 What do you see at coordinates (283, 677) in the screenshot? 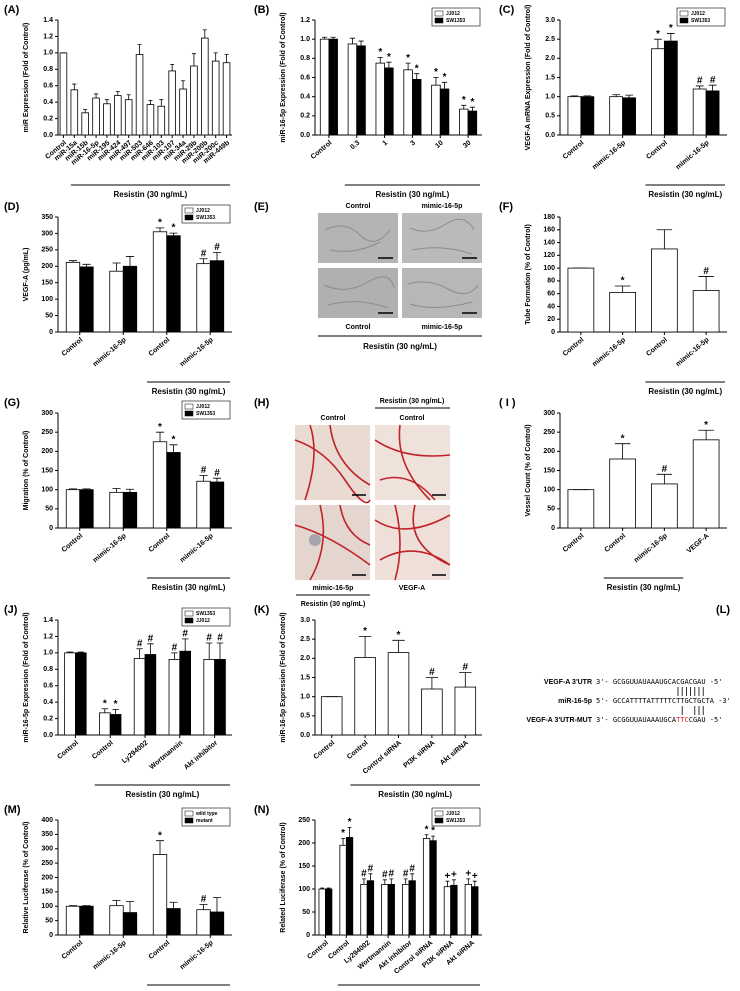
I see `y-axis-label: miR-16-5p Expression (Fold of Control)` at bounding box center [283, 677].